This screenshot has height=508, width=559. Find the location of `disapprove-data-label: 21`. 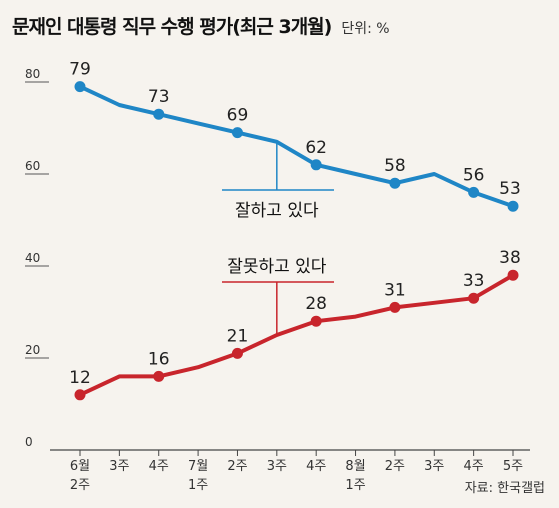

disapprove-data-label: 21 is located at coordinates (238, 336).